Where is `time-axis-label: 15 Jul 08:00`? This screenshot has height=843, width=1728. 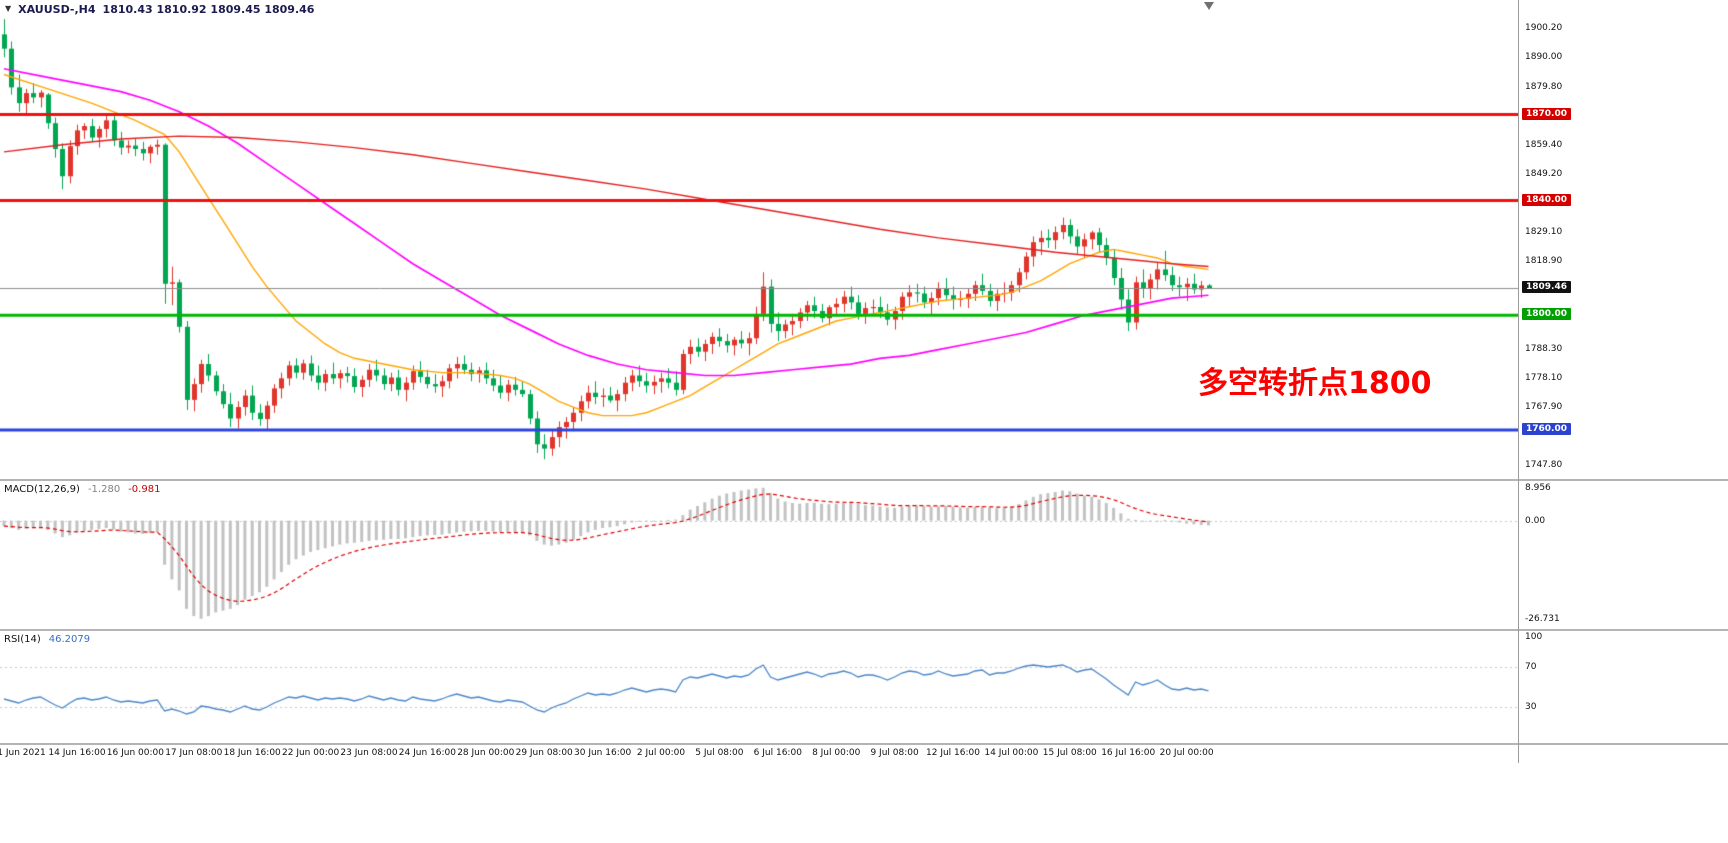
time-axis-label: 15 Jul 08:00 is located at coordinates (1069, 753).